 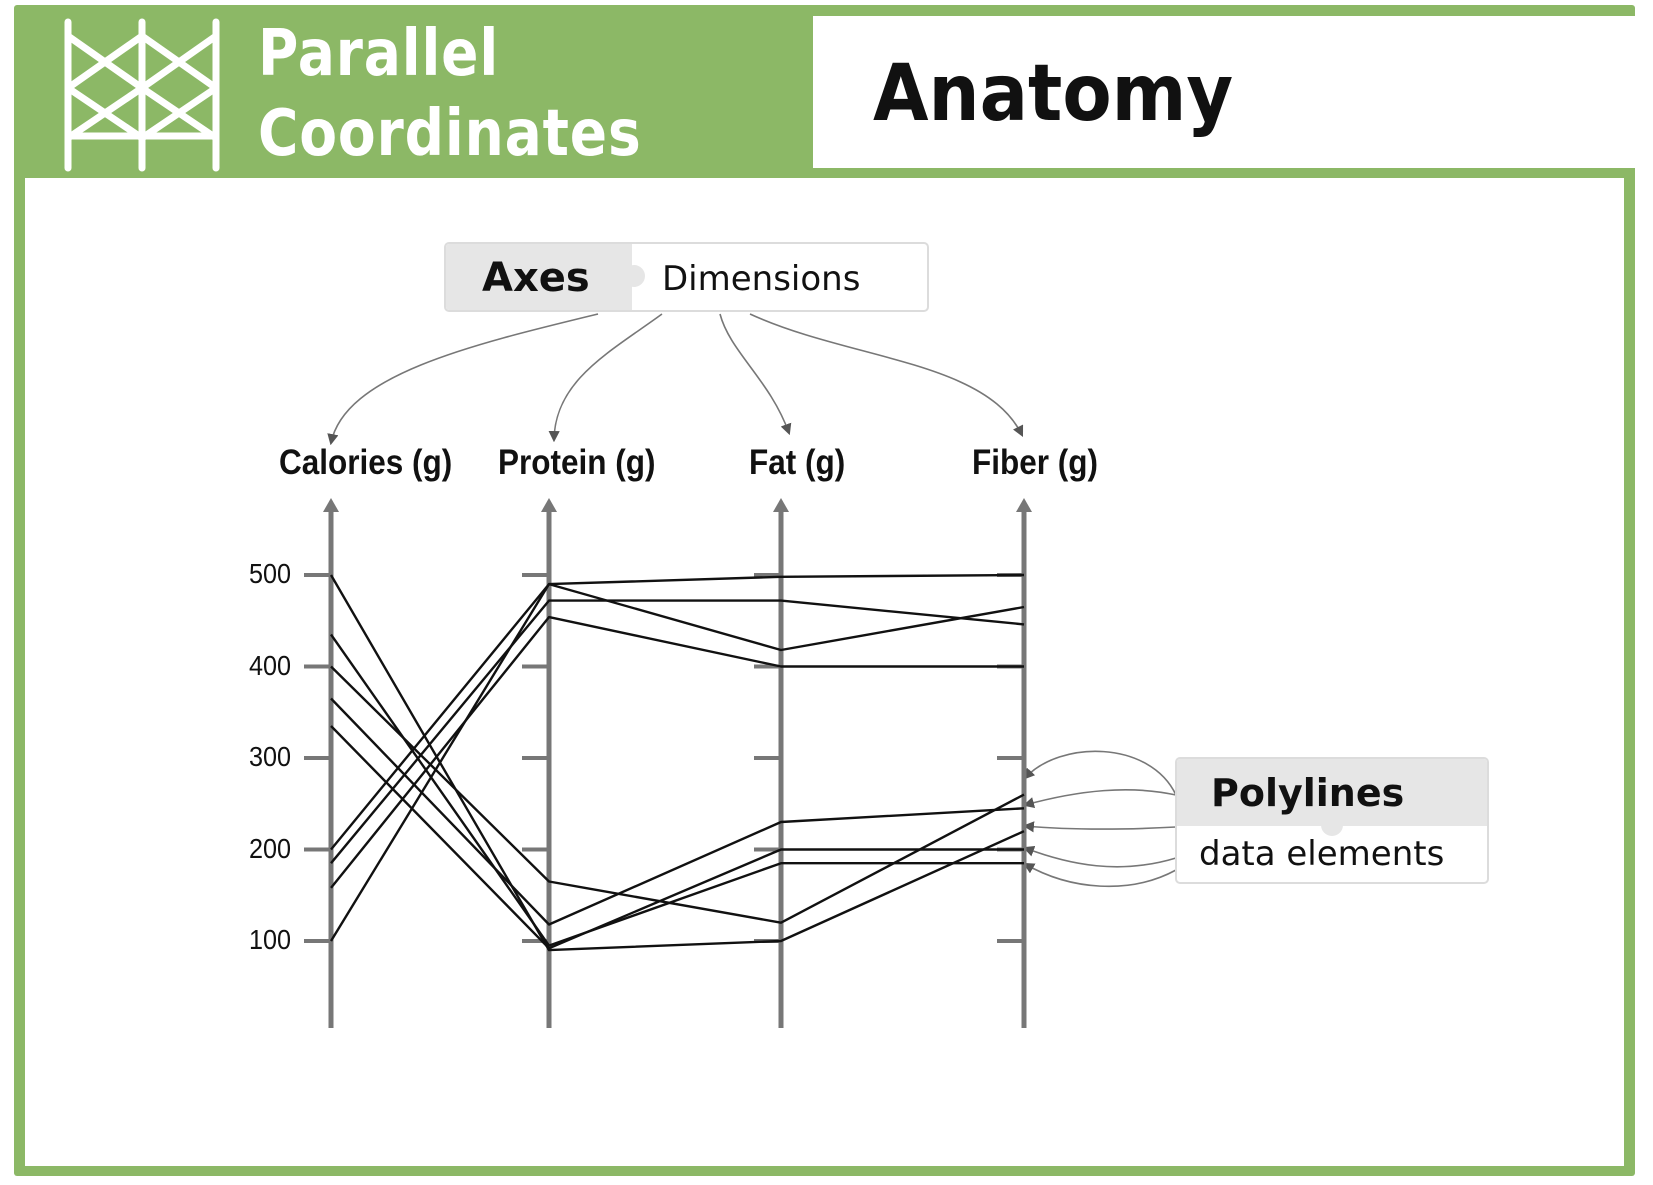 I want to click on axis-title-fat-g: Fat (g), so click(x=797, y=462).